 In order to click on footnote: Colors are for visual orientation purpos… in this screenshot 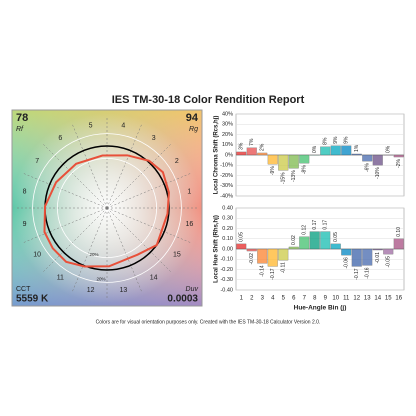, I will do `click(208, 322)`.